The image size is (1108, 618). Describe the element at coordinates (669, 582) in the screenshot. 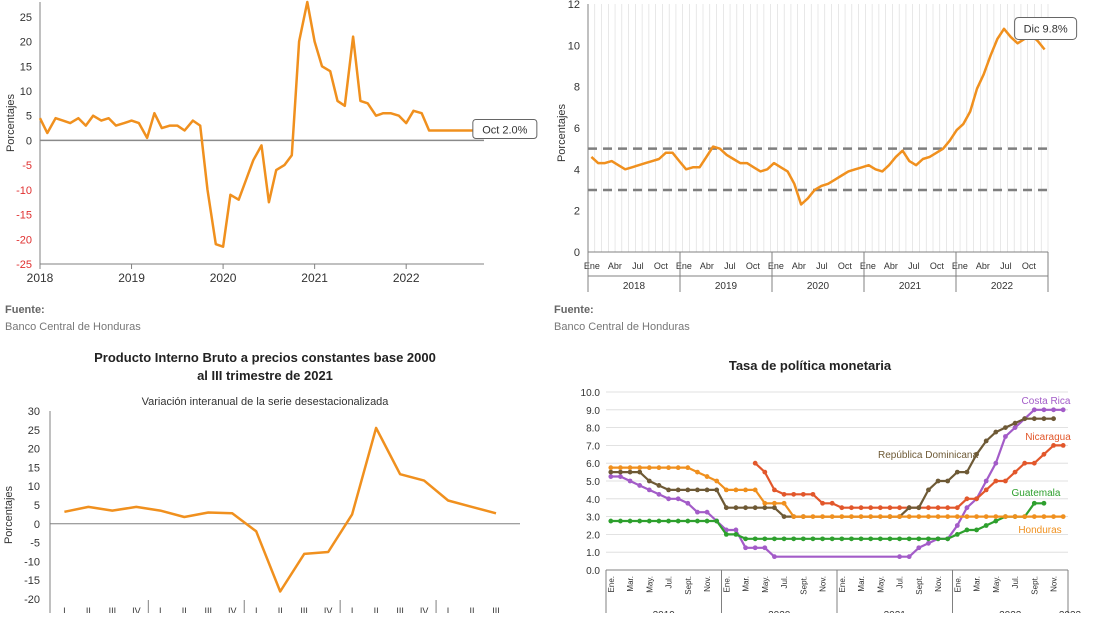

I see `month-tick-label: Jul.` at that location.